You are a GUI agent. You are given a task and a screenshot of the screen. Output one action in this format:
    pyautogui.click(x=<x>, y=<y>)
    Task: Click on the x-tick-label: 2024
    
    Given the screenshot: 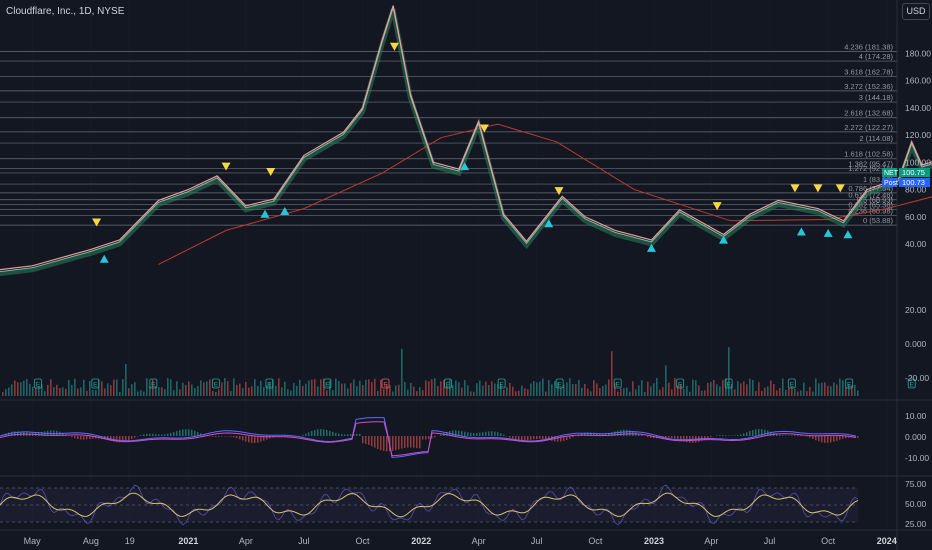 What is the action you would take?
    pyautogui.click(x=887, y=541)
    